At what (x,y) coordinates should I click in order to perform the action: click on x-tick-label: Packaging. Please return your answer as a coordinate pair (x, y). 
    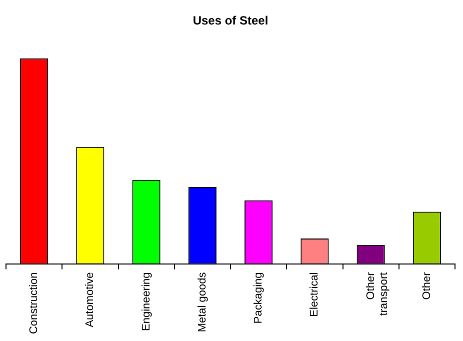
    Looking at the image, I should click on (258, 298).